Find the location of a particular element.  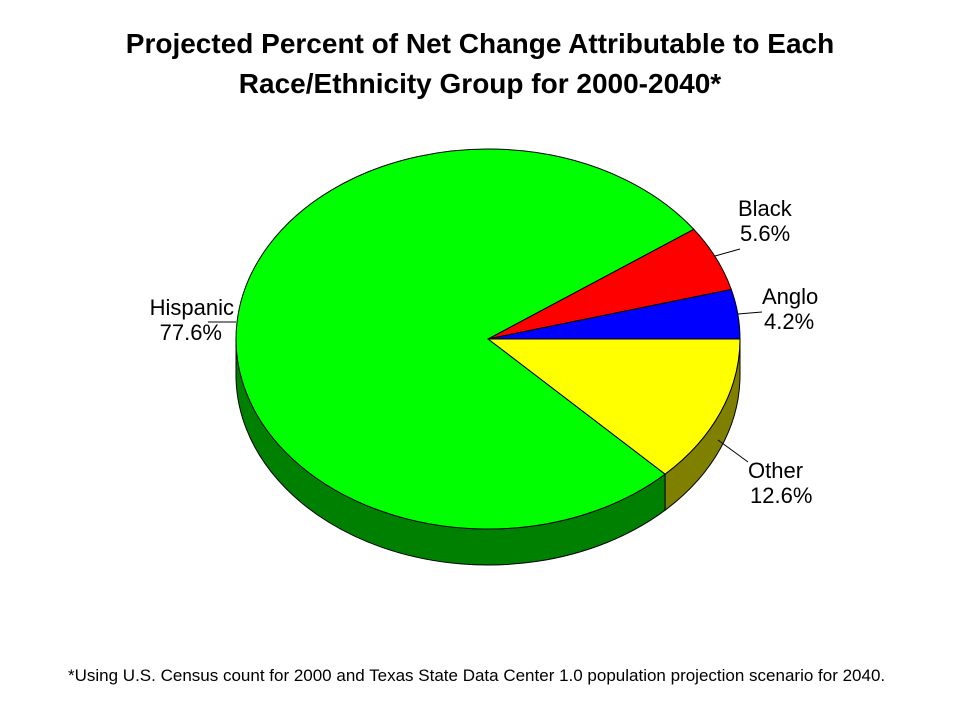

leader-line-black is located at coordinates (727, 252).